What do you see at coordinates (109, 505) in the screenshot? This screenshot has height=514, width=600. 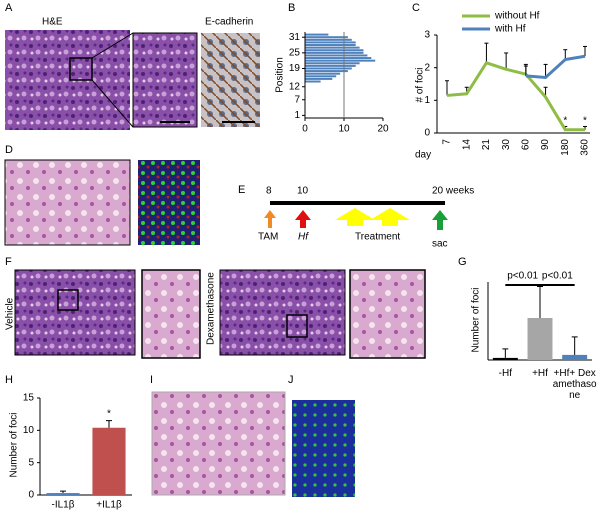 I see `x-tick-label: +IL1β` at bounding box center [109, 505].